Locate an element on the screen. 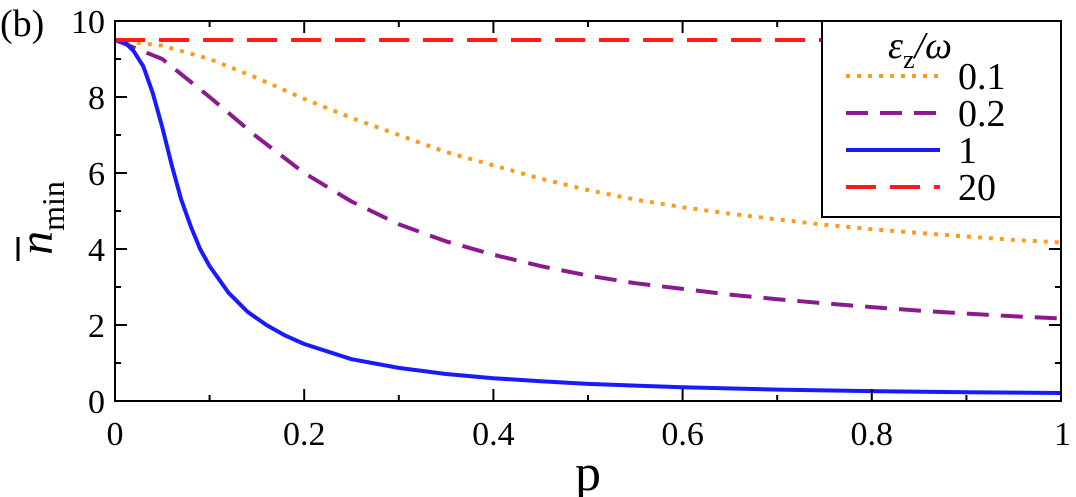 This screenshot has width=1076, height=497. legend-title-subscript: z is located at coordinates (909, 59).